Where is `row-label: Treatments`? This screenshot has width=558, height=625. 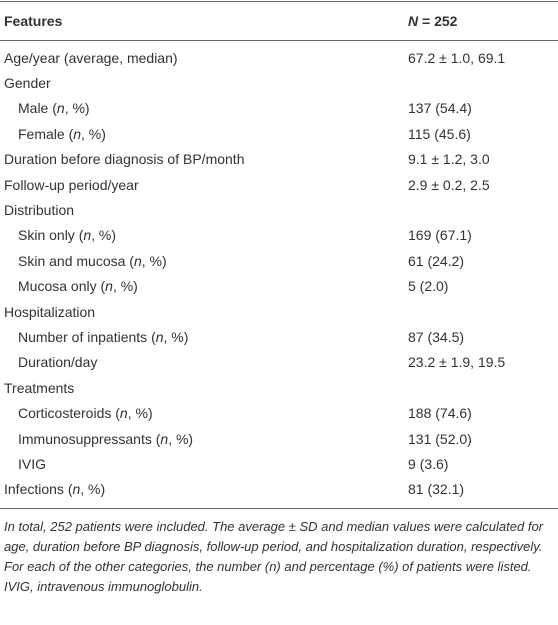
row-label: Treatments is located at coordinates (204, 388).